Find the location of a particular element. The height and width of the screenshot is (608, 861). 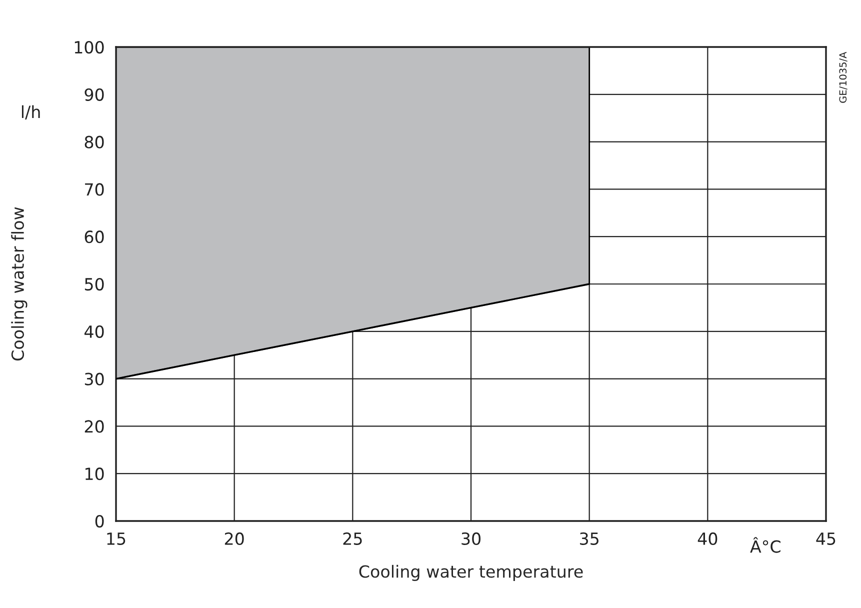

x-axis-title: Cooling water temperature is located at coordinates (471, 573).